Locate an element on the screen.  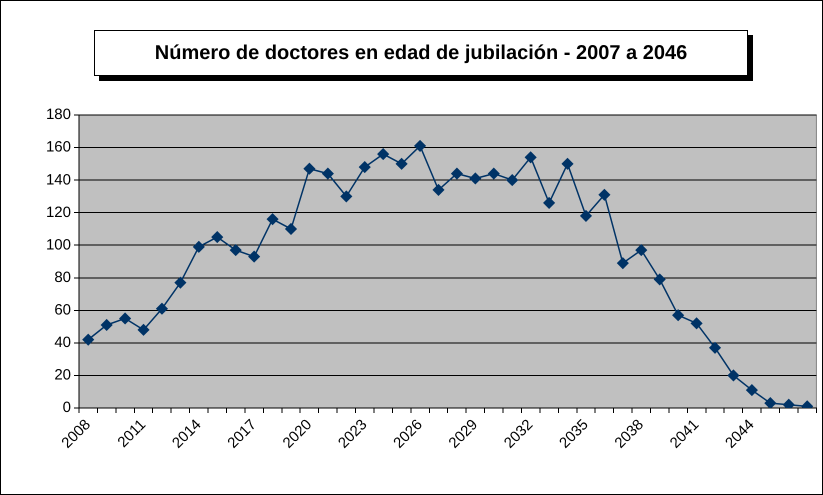
y-tick-label: 0 is located at coordinates (66, 407).